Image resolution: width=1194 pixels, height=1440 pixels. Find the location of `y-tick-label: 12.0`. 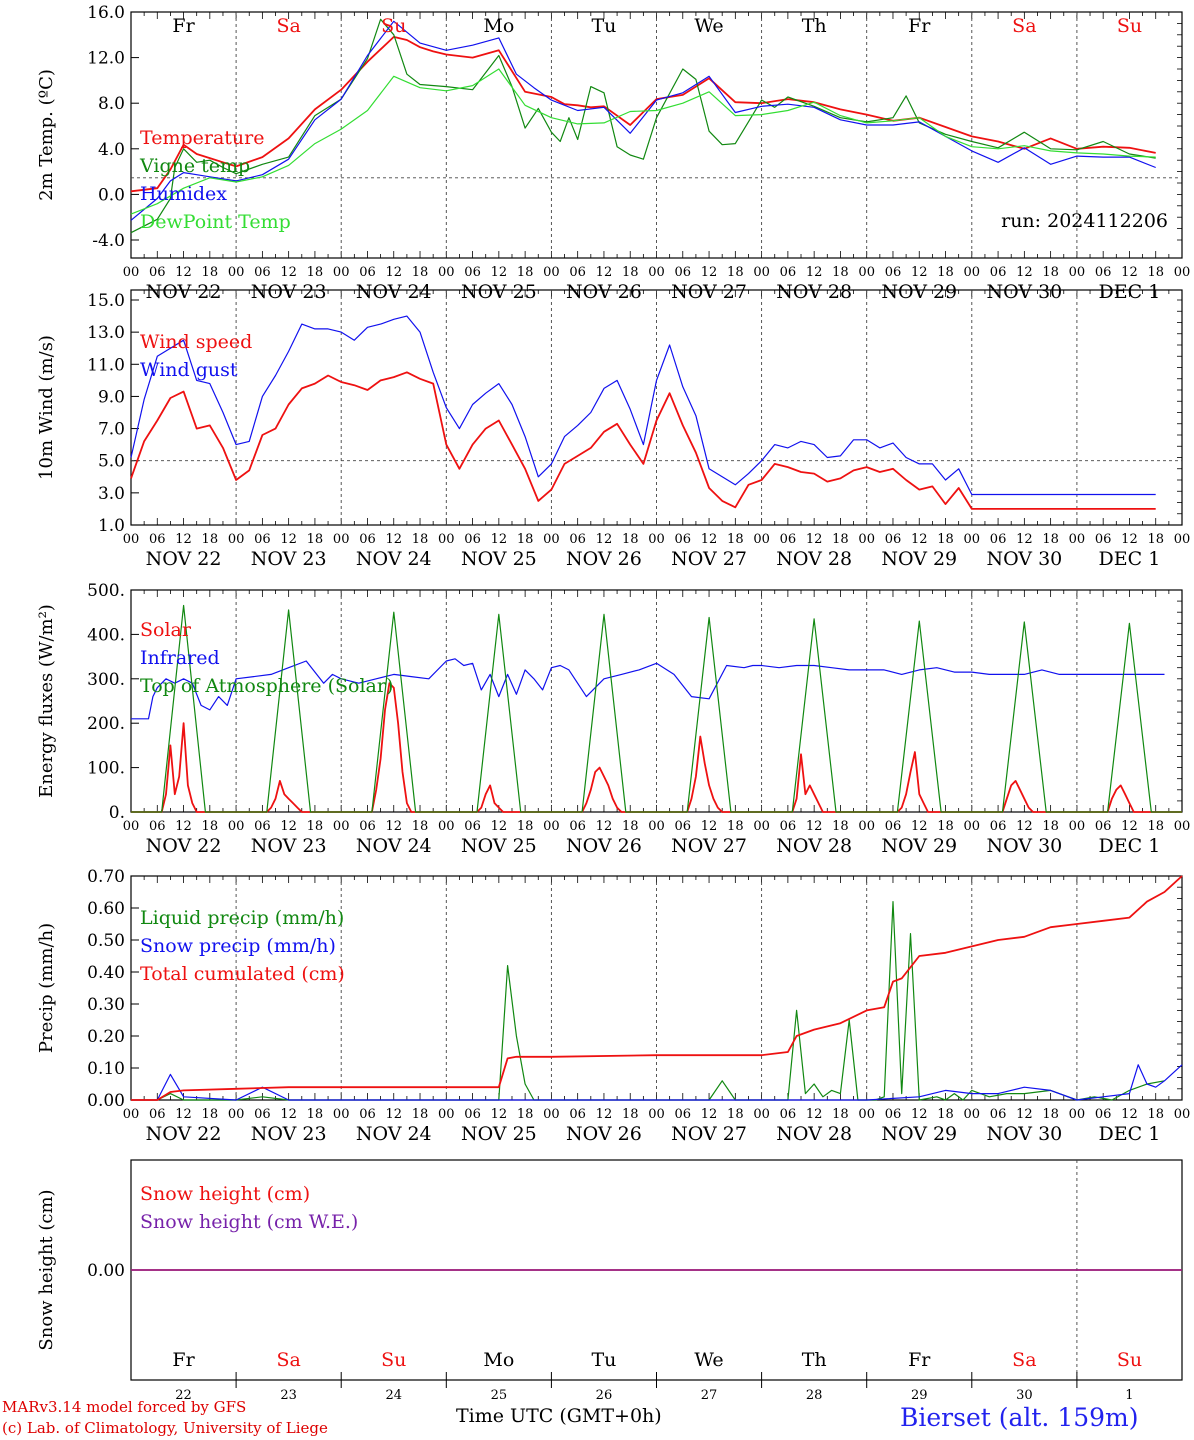

y-tick-label: 12.0 is located at coordinates (106, 59).